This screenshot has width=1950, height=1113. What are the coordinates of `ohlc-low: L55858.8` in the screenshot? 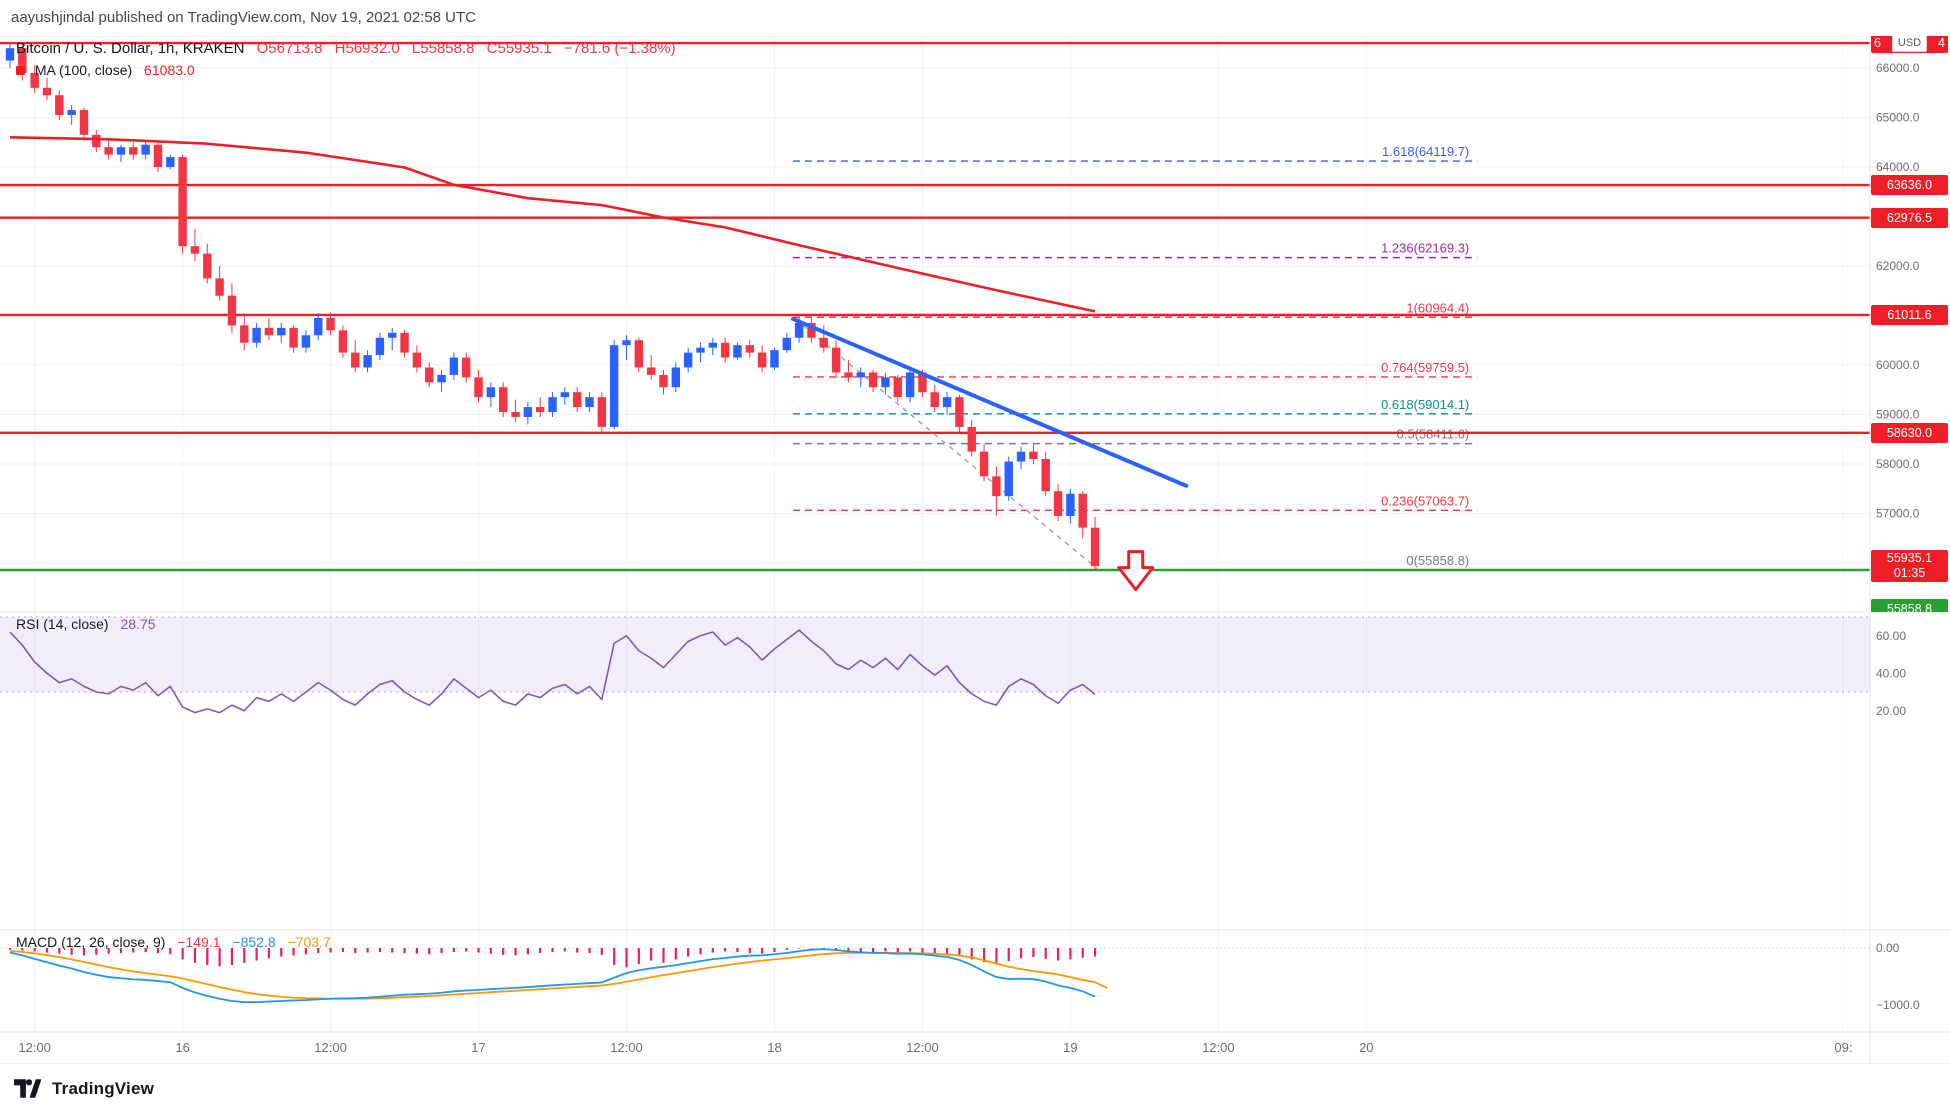 It's located at (443, 48).